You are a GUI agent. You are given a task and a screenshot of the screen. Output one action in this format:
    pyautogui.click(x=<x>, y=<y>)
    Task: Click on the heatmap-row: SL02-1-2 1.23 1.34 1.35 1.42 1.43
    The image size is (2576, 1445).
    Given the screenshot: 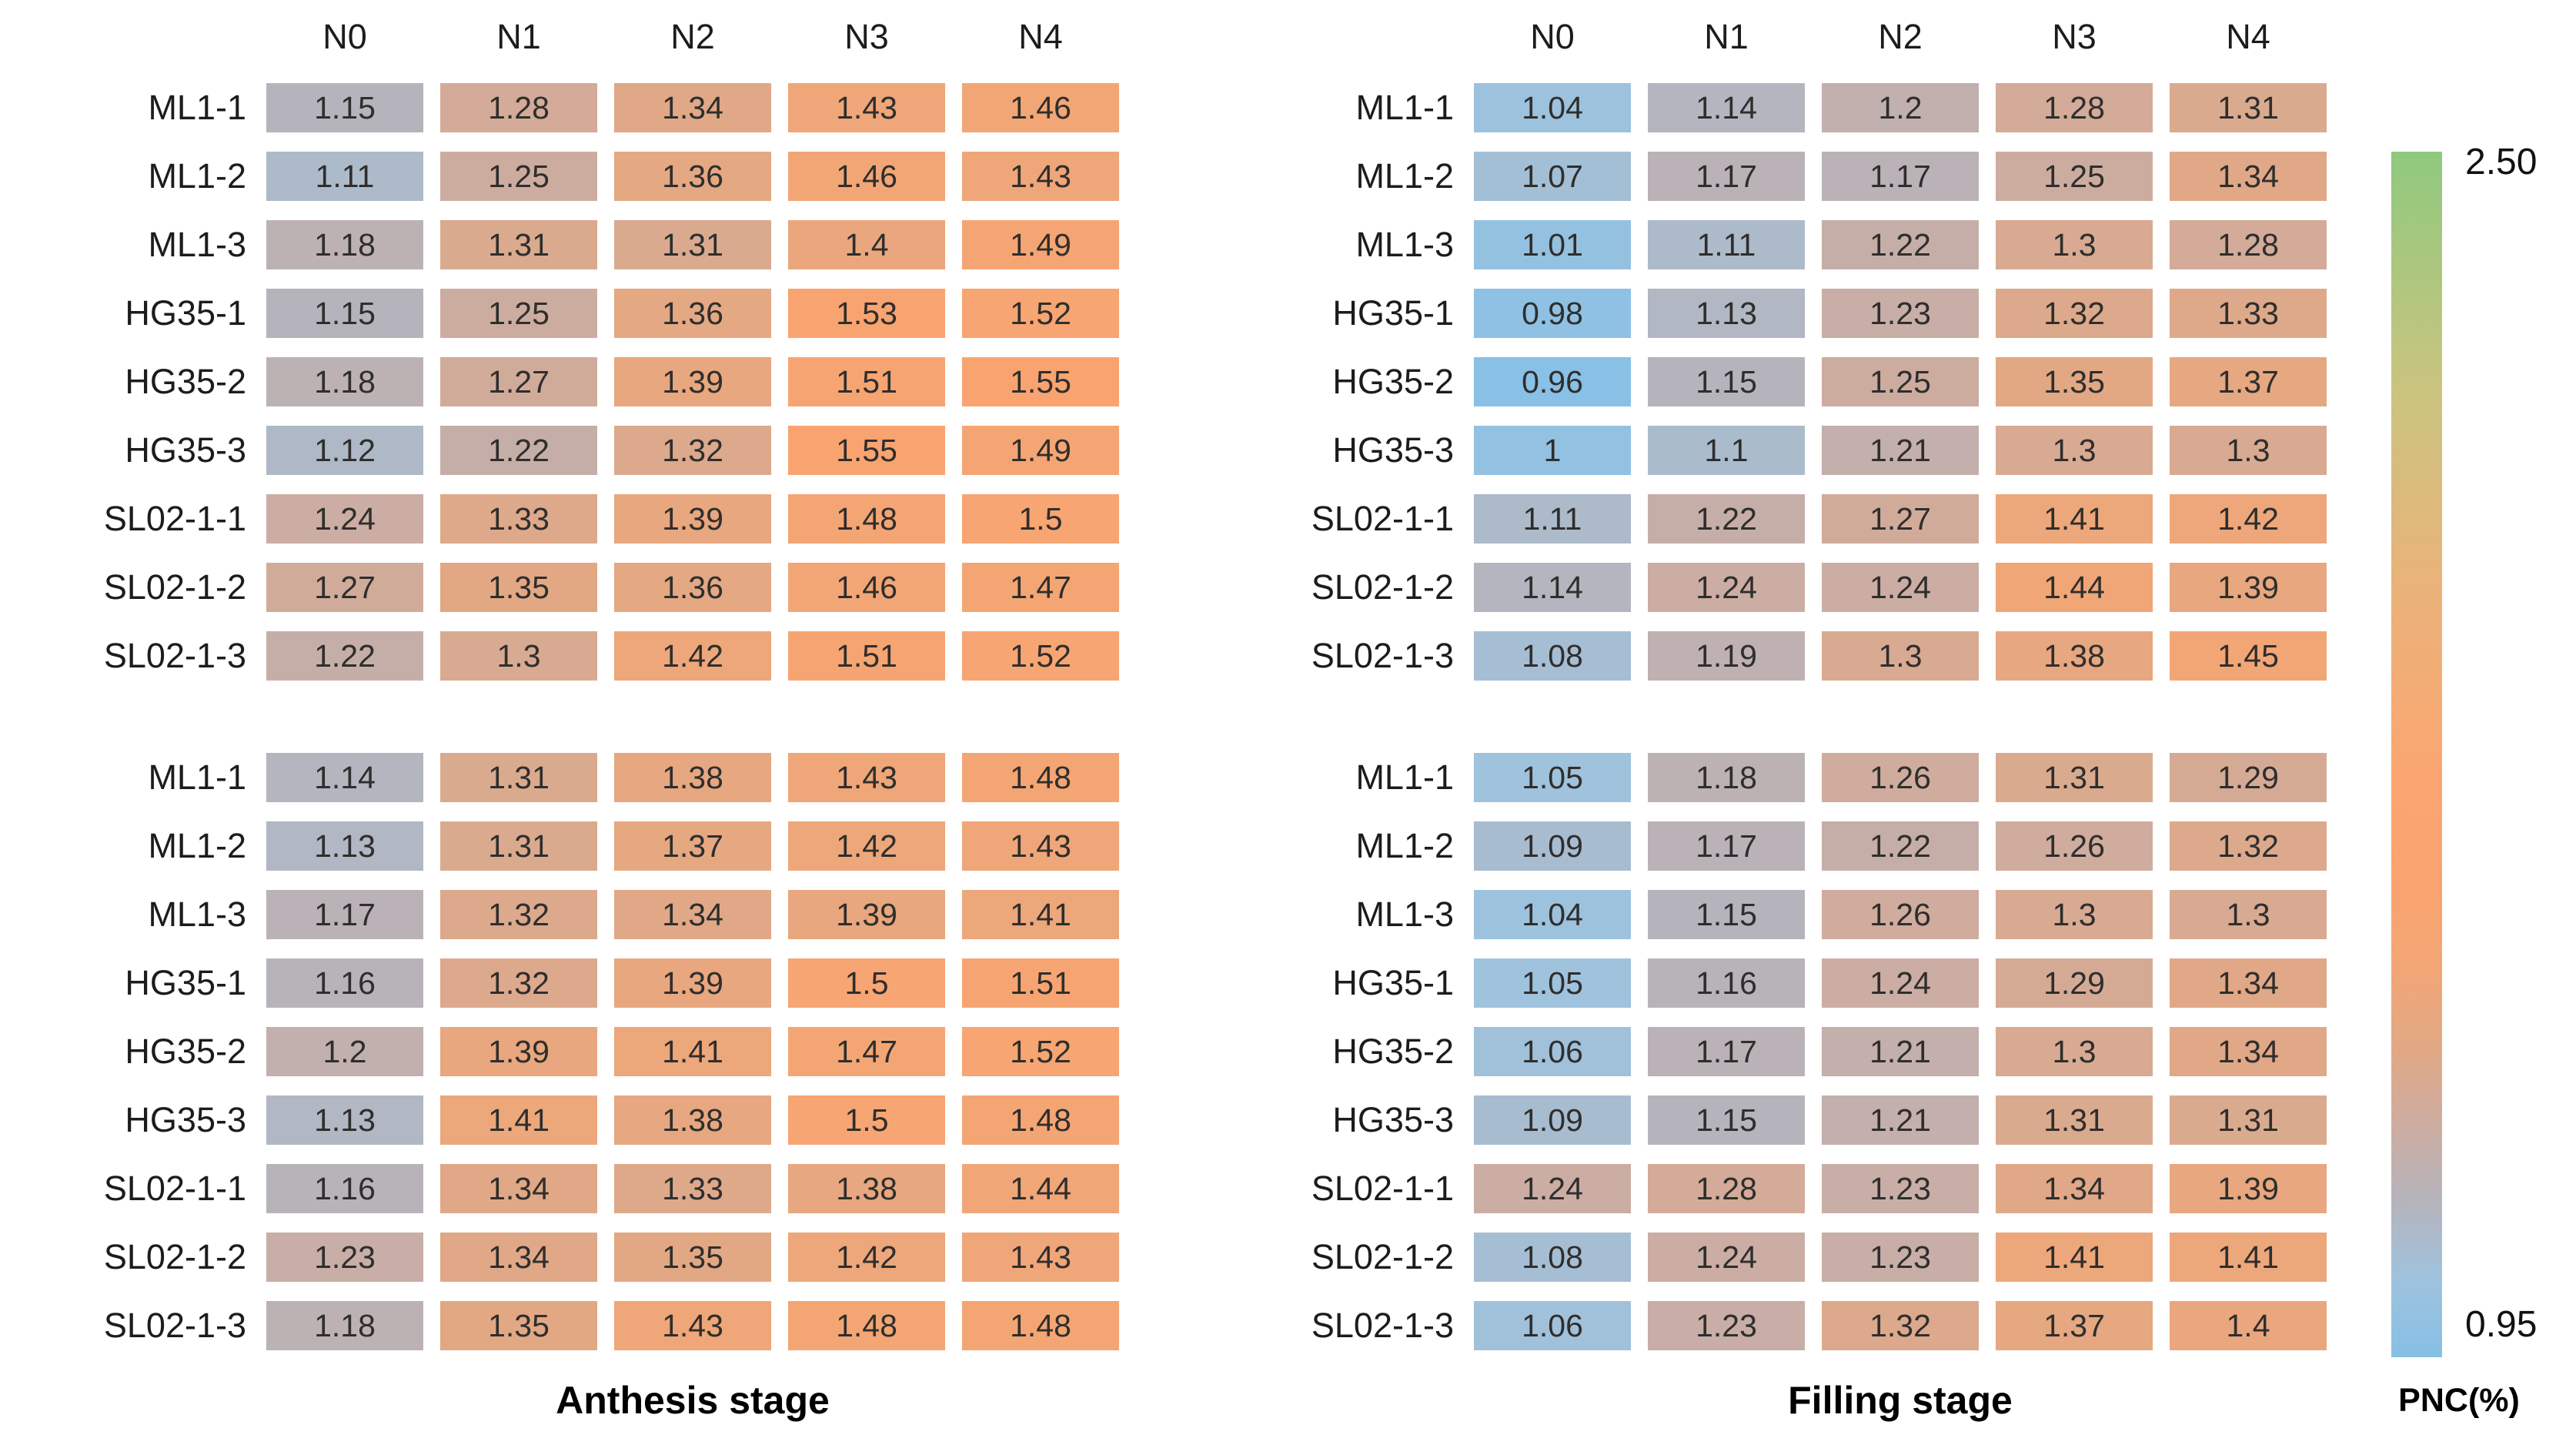 What is the action you would take?
    pyautogui.click(x=579, y=1257)
    